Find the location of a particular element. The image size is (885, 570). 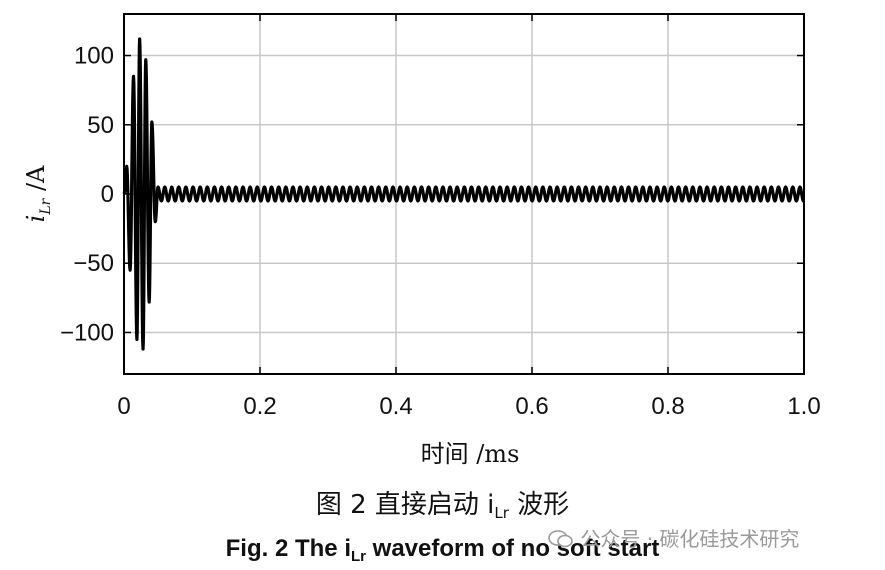

x-tick-label: 0 is located at coordinates (123, 406).